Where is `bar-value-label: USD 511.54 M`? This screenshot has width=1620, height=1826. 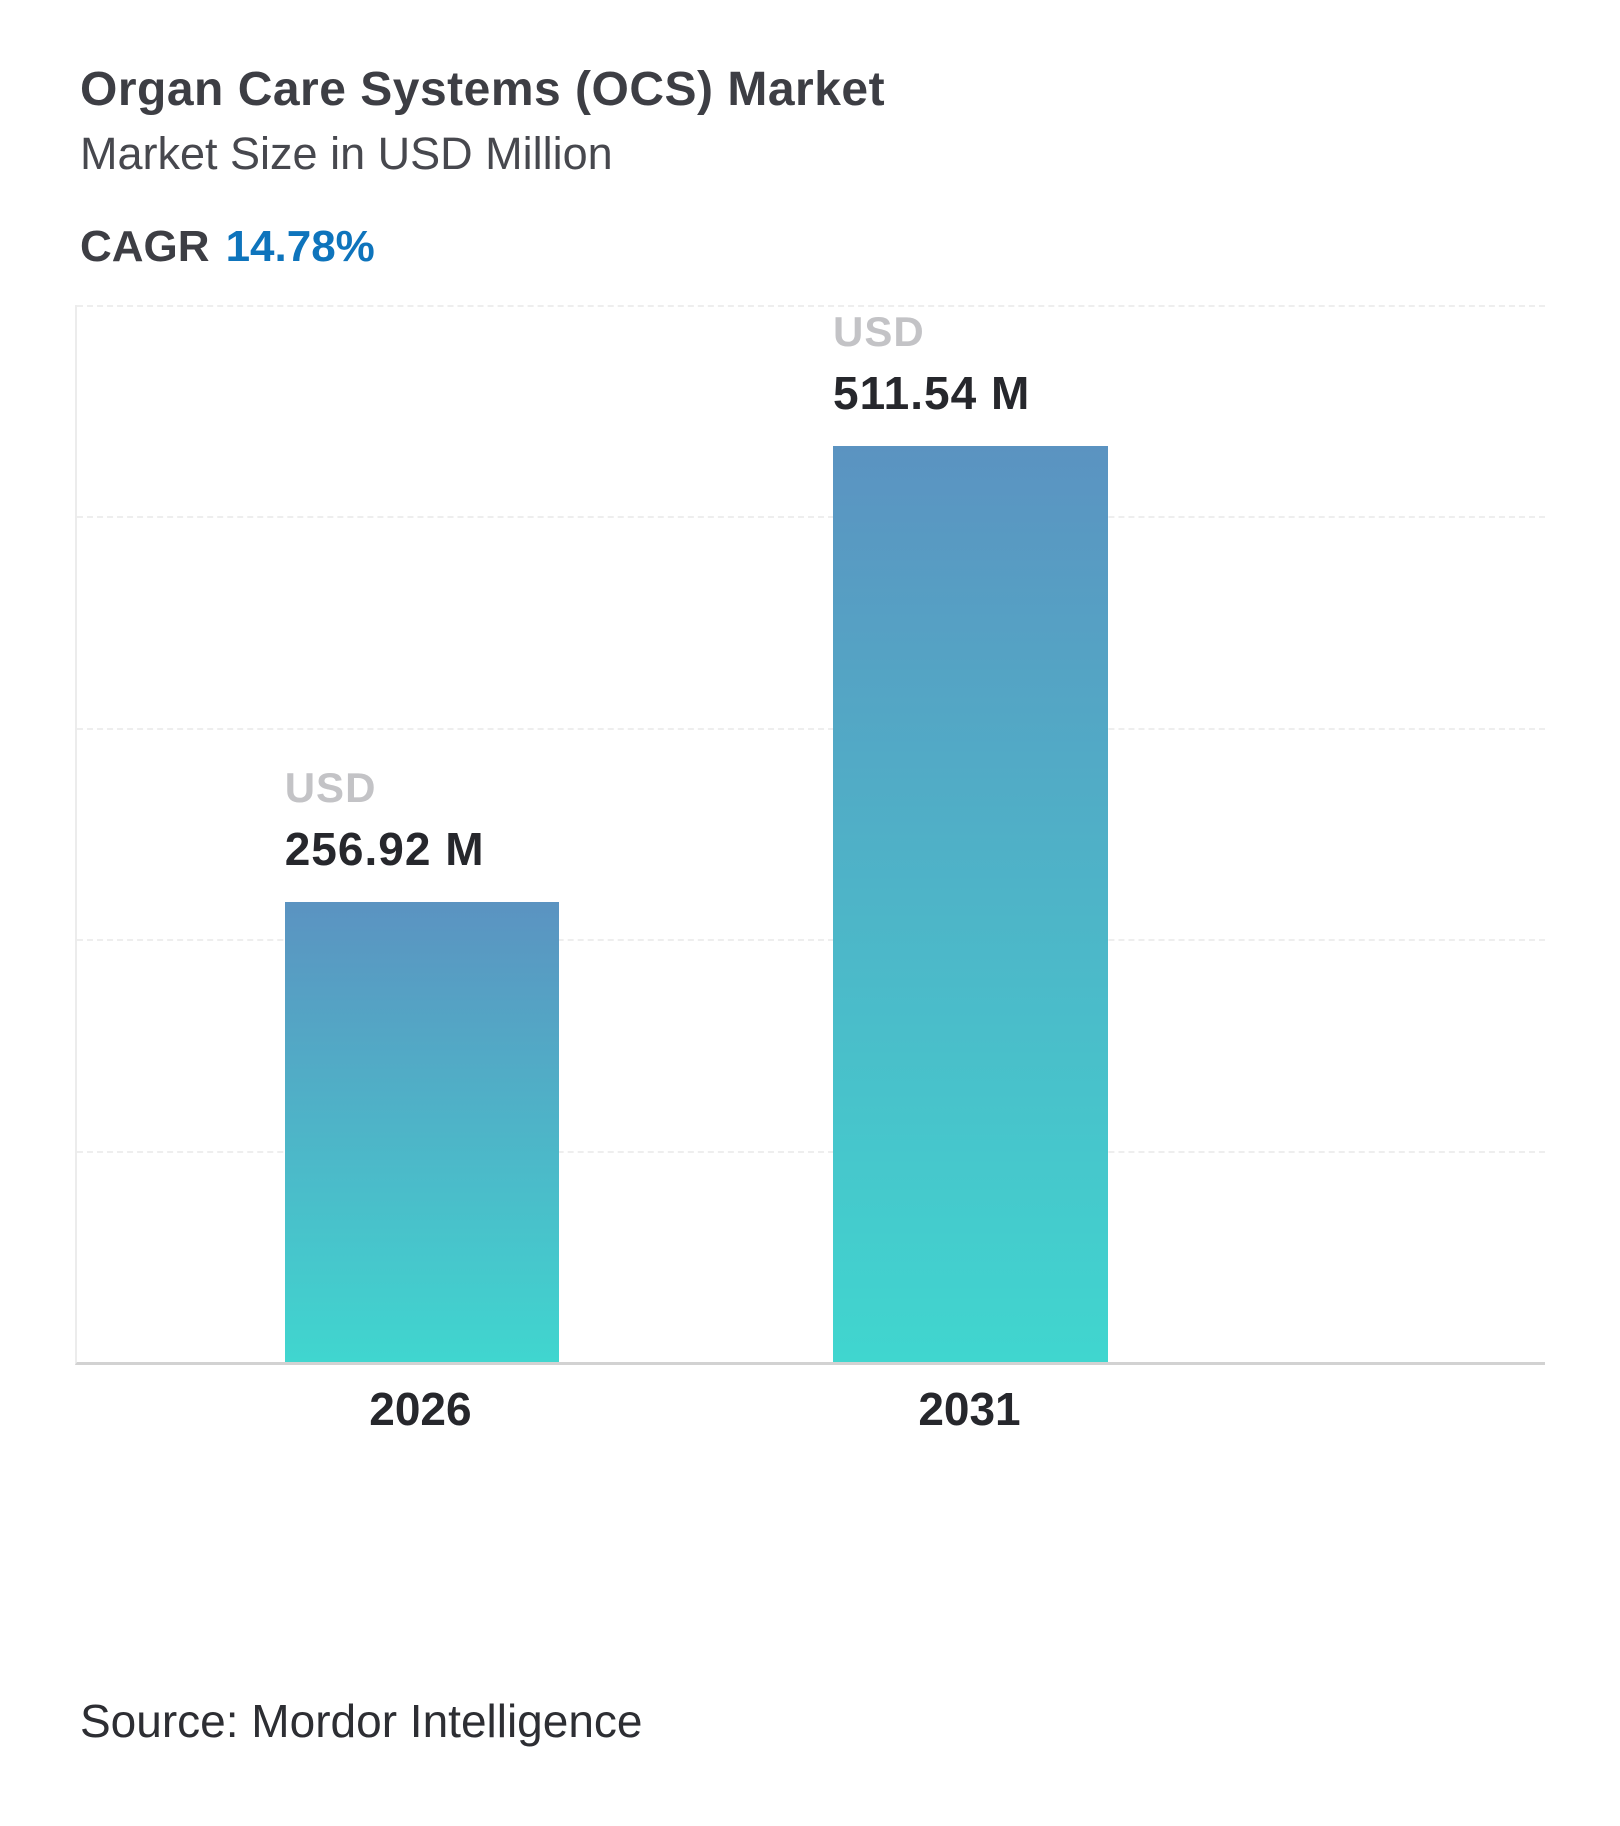
bar-value-label: USD 511.54 M is located at coordinates (931, 364).